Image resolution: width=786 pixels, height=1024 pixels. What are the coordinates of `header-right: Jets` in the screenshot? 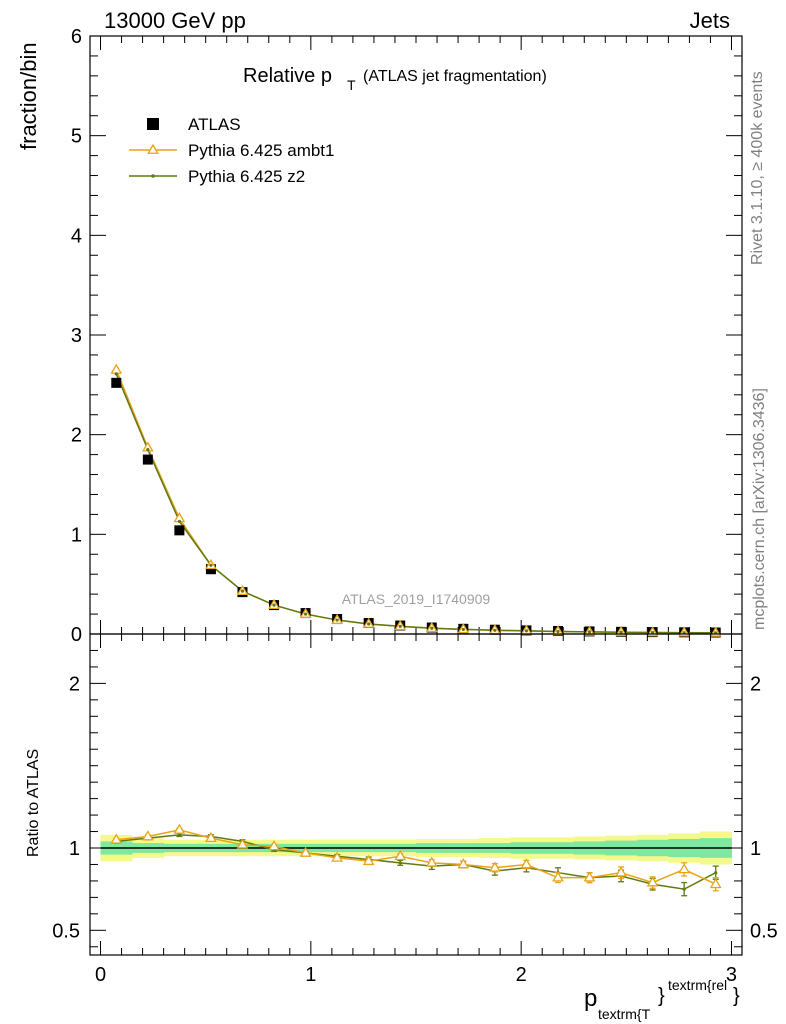 It's located at (710, 20).